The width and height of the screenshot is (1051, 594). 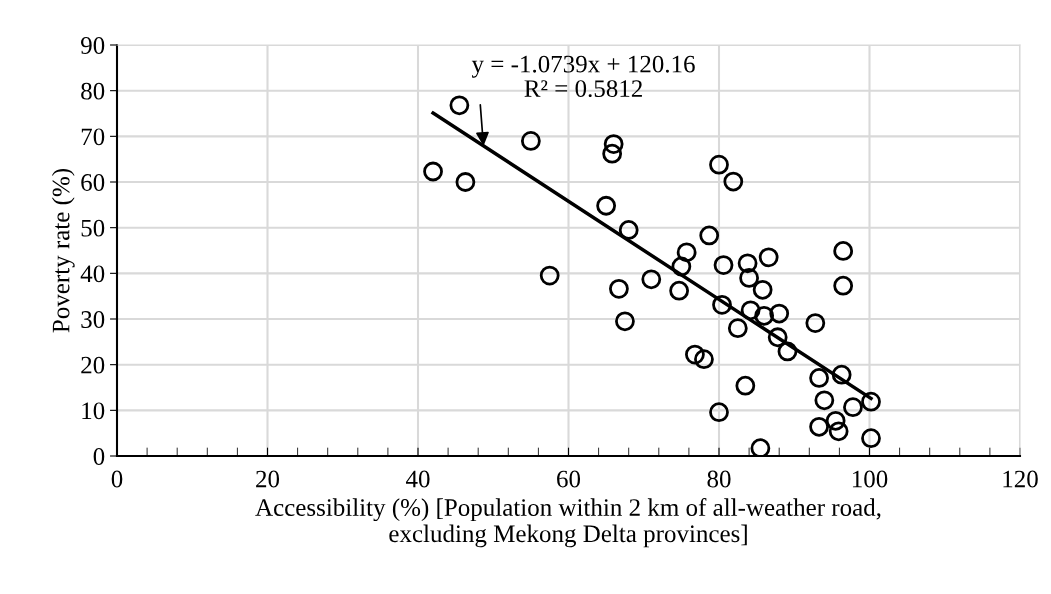 What do you see at coordinates (268, 479) in the screenshot?
I see `x-tick-label: 20` at bounding box center [268, 479].